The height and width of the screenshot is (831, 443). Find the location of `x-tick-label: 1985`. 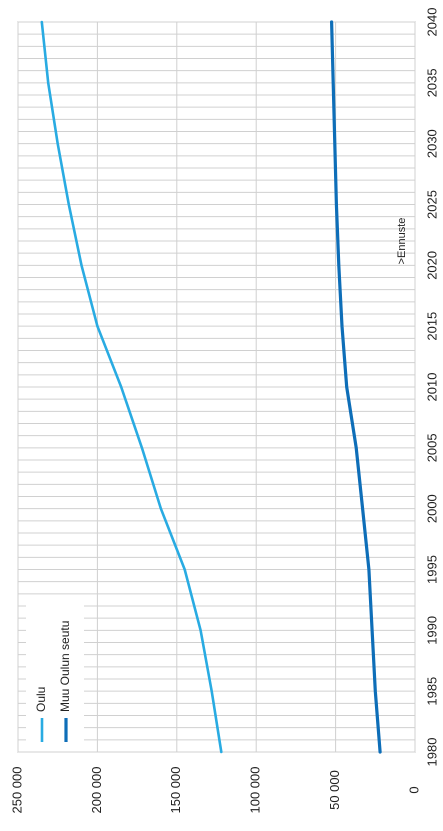

x-tick-label: 1985 is located at coordinates (431, 691).